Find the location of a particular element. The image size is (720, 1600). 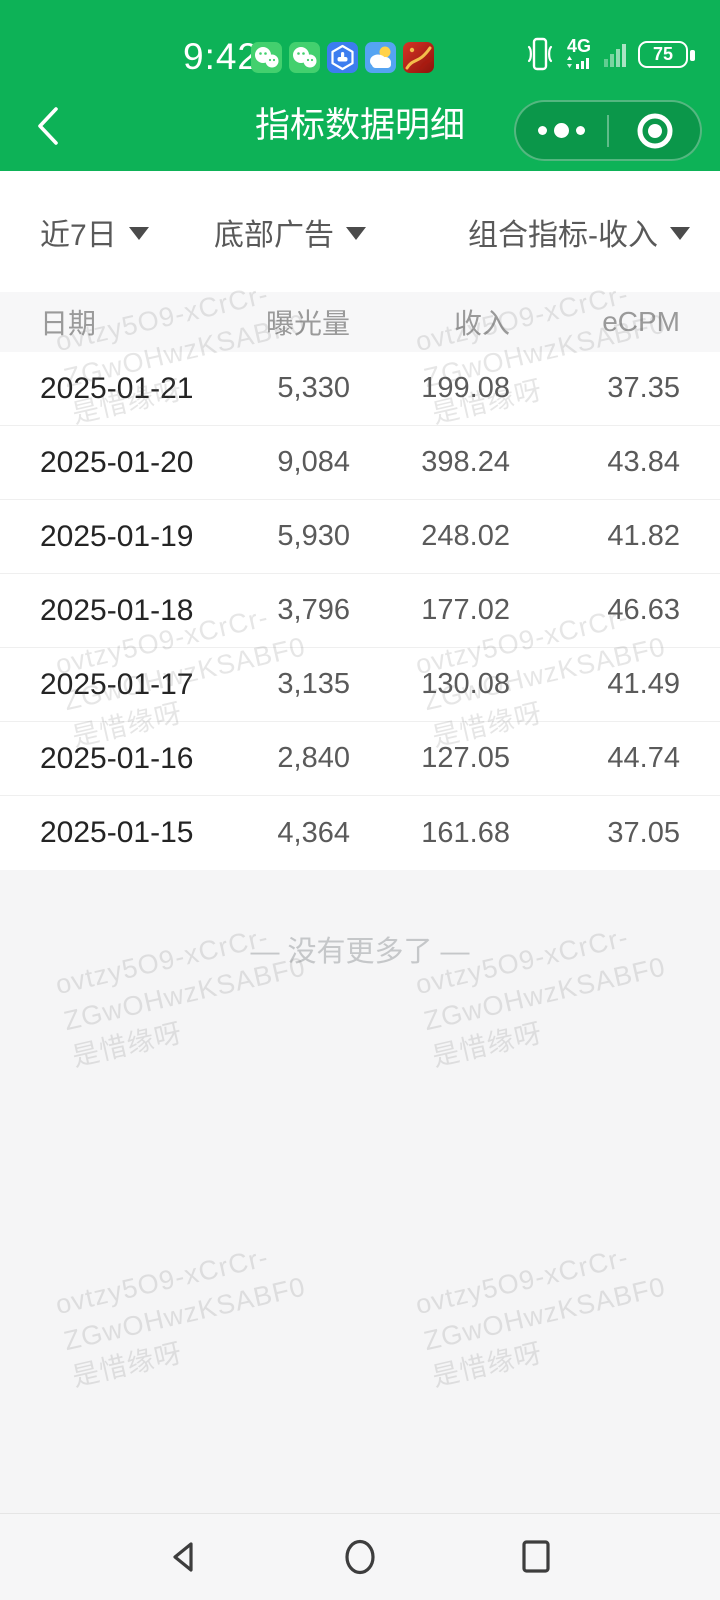

miniprogram-capsule is located at coordinates (608, 130).